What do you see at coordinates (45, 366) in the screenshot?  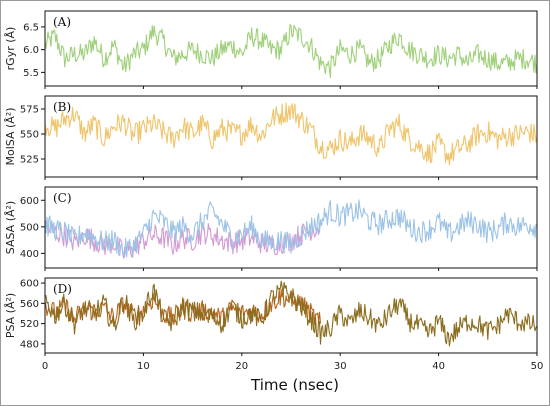 I see `x-tick-label: 0` at bounding box center [45, 366].